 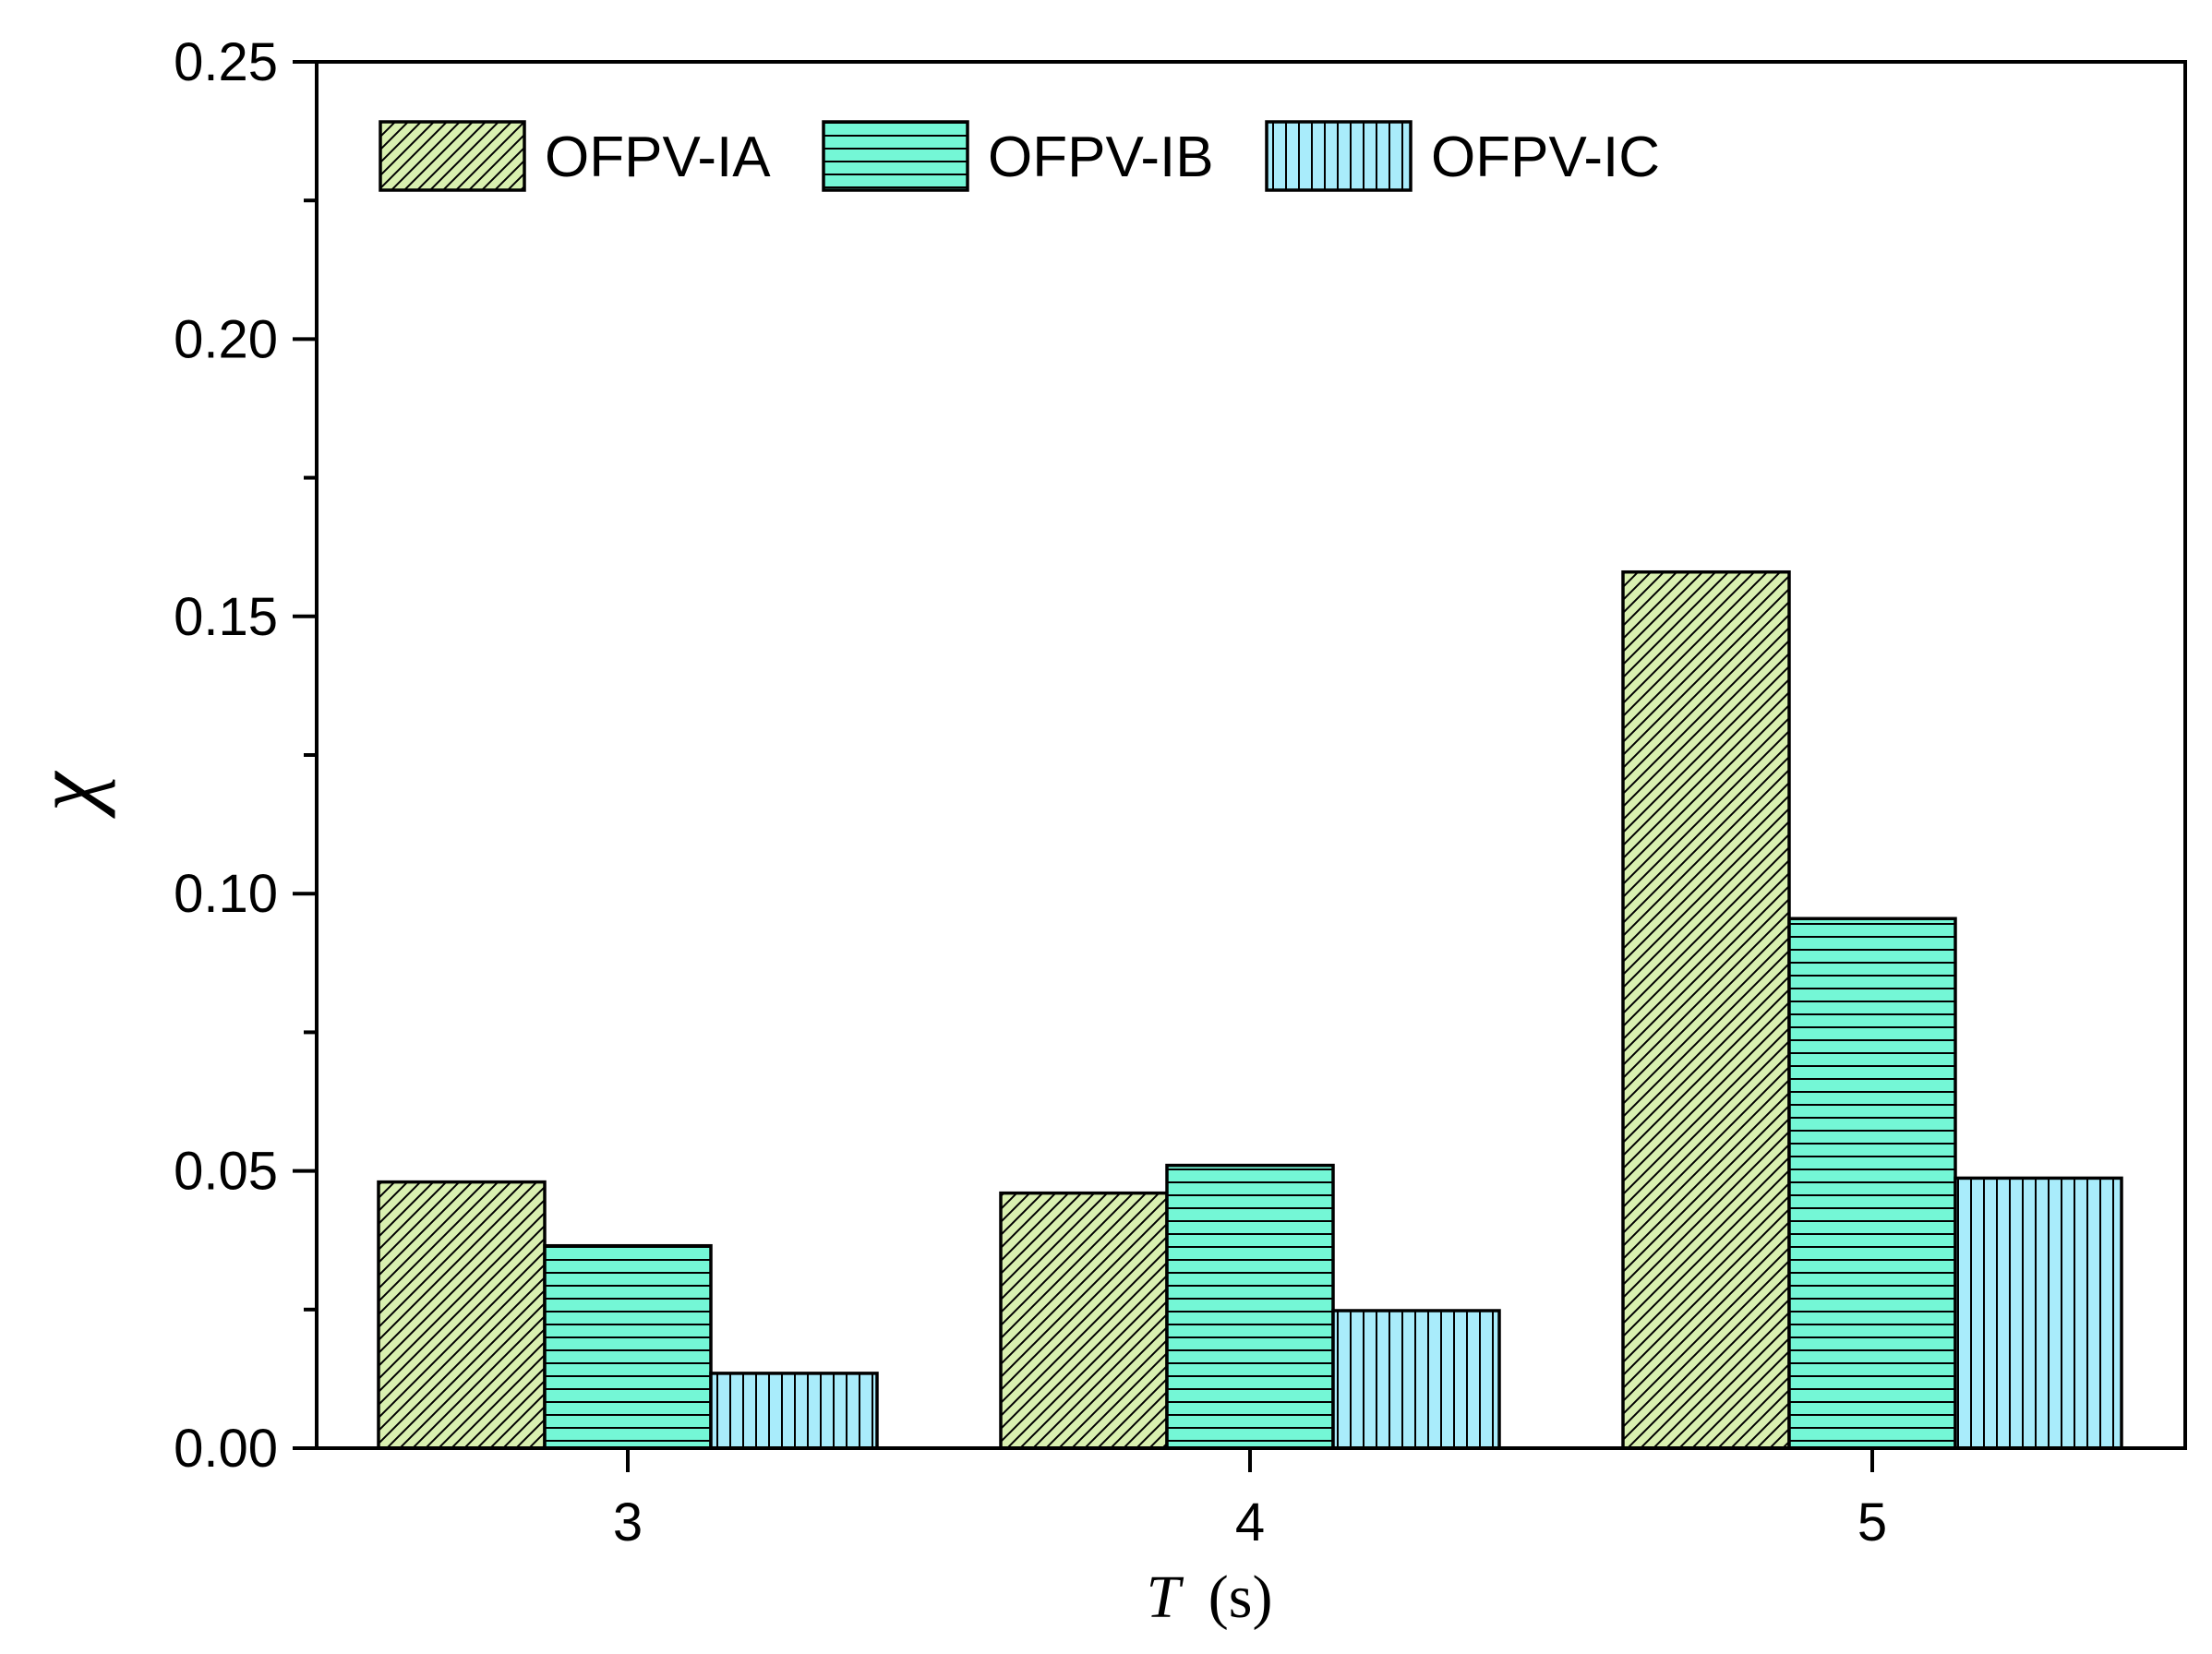 I want to click on legend-label: OFPV-IB, so click(x=1101, y=157).